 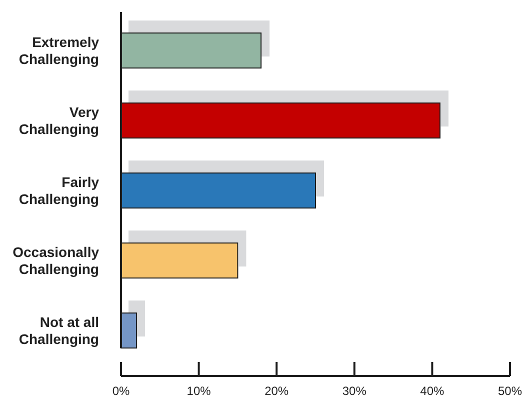 What do you see at coordinates (58, 330) in the screenshot?
I see `y-tick-label: Not at all Challenging` at bounding box center [58, 330].